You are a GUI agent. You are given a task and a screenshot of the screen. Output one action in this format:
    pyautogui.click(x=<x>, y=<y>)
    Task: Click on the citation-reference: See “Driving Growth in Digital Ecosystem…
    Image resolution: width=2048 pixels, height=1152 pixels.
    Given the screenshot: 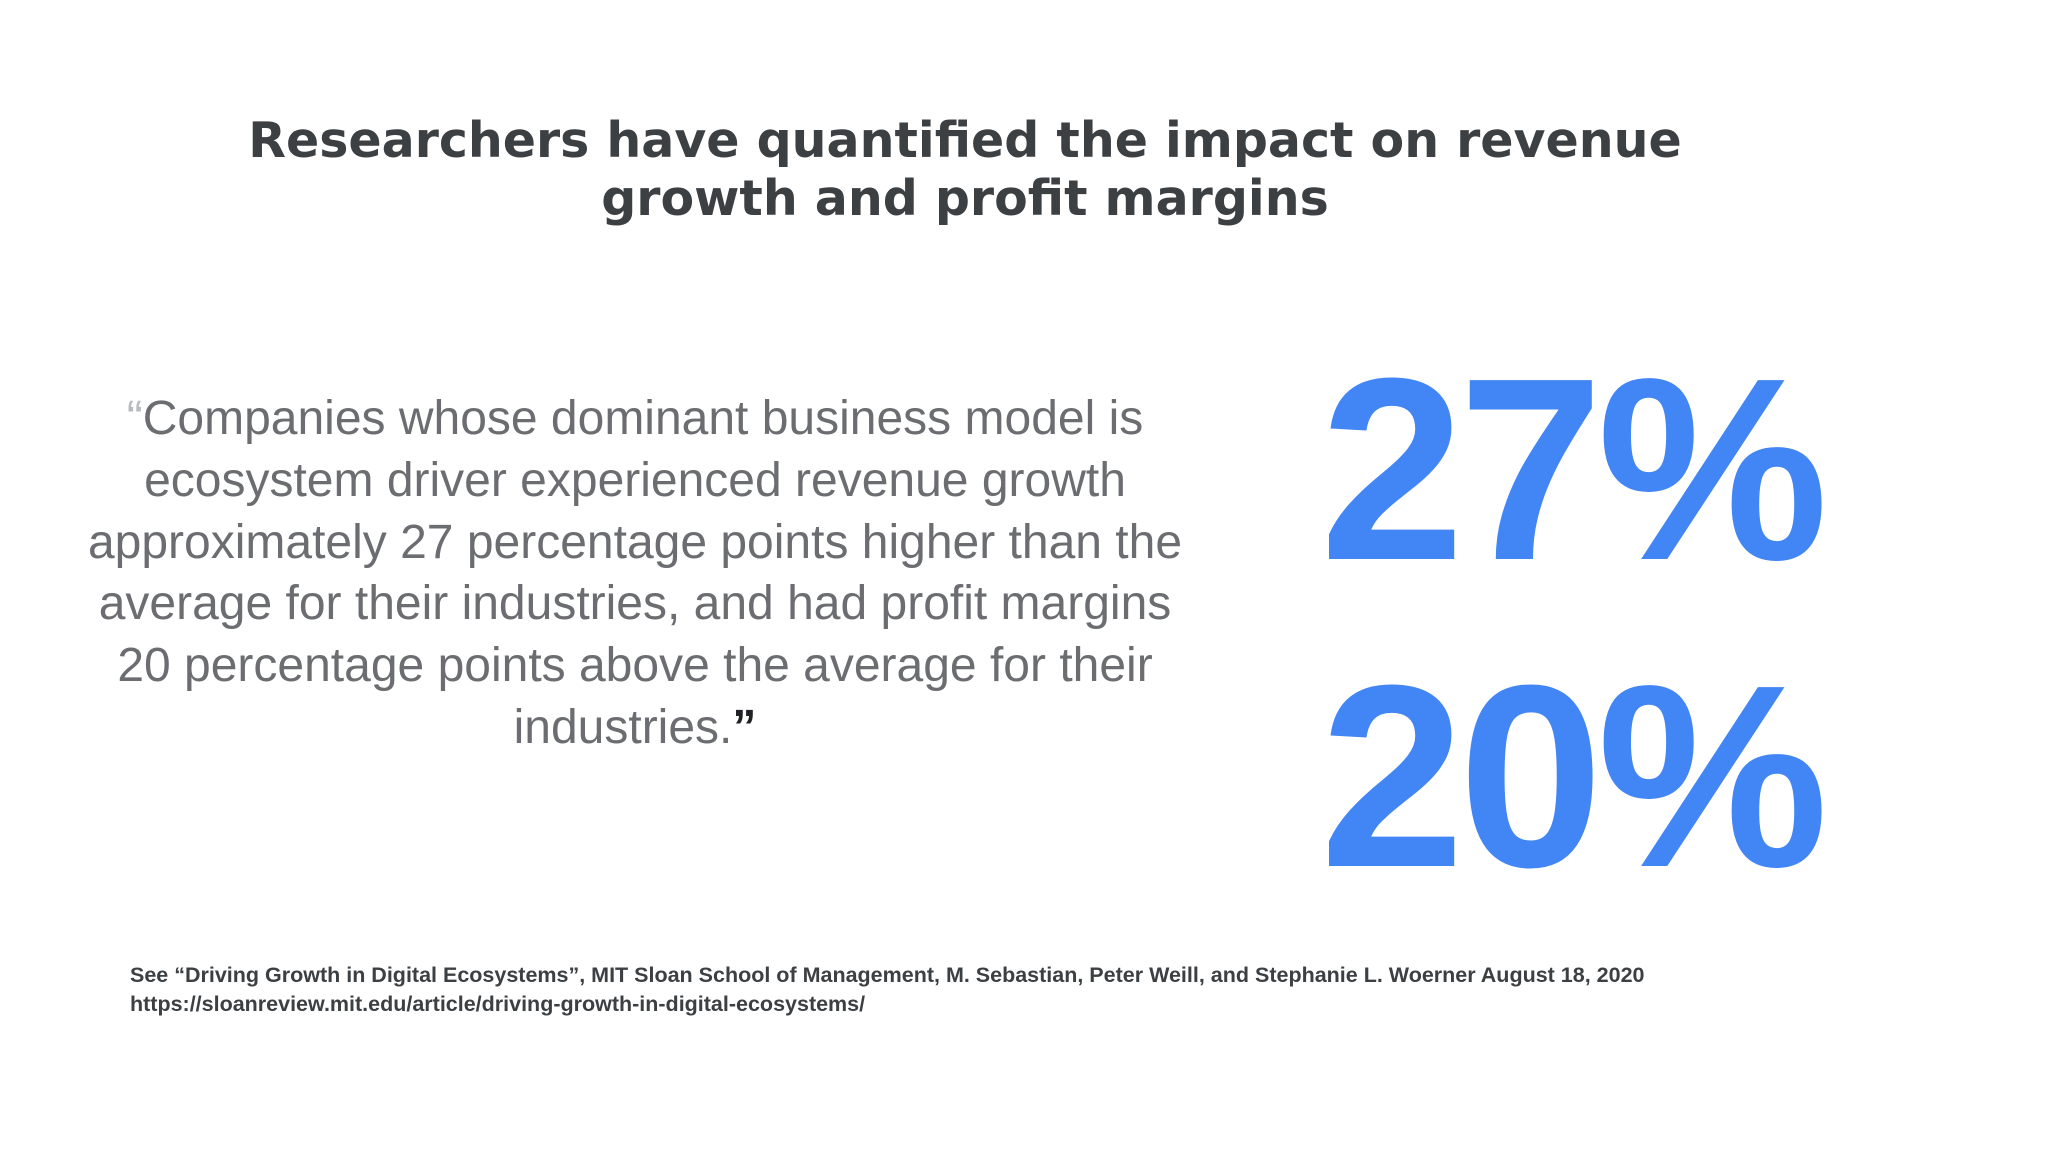 What is the action you would take?
    pyautogui.click(x=887, y=975)
    